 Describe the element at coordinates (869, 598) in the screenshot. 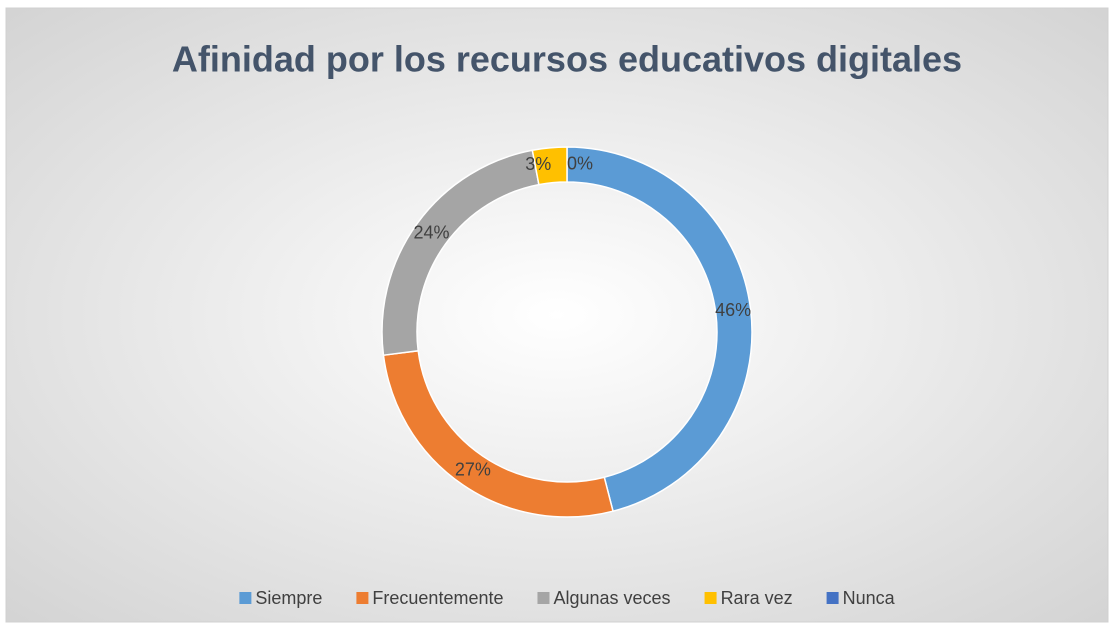

I see `legend-label: Nunca` at that location.